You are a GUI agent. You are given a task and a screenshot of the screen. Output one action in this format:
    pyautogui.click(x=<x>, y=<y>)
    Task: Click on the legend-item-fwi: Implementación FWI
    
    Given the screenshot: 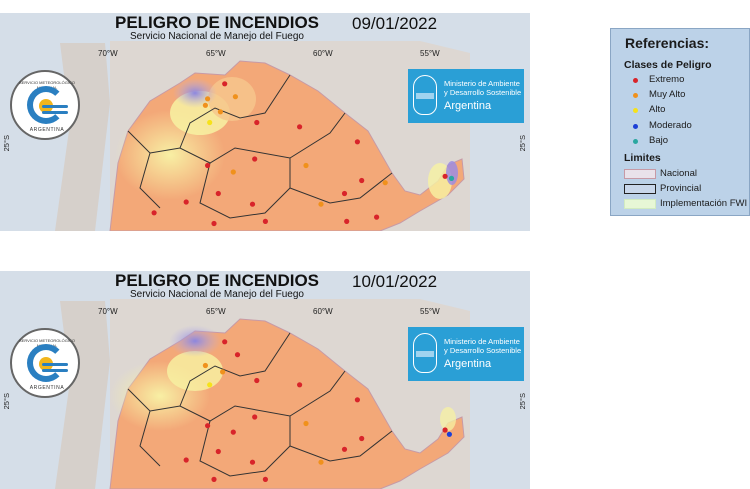 What is the action you would take?
    pyautogui.click(x=704, y=203)
    